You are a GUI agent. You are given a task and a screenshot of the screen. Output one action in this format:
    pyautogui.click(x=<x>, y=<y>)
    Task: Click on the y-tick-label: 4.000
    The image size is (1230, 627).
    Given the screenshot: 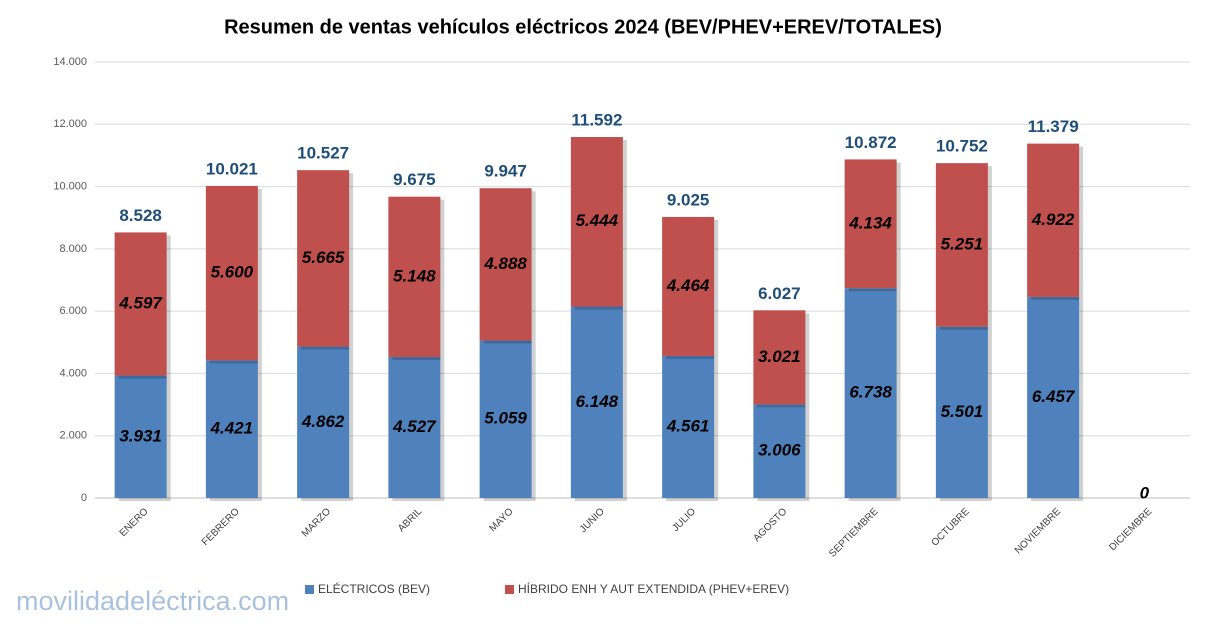 What is the action you would take?
    pyautogui.click(x=73, y=373)
    